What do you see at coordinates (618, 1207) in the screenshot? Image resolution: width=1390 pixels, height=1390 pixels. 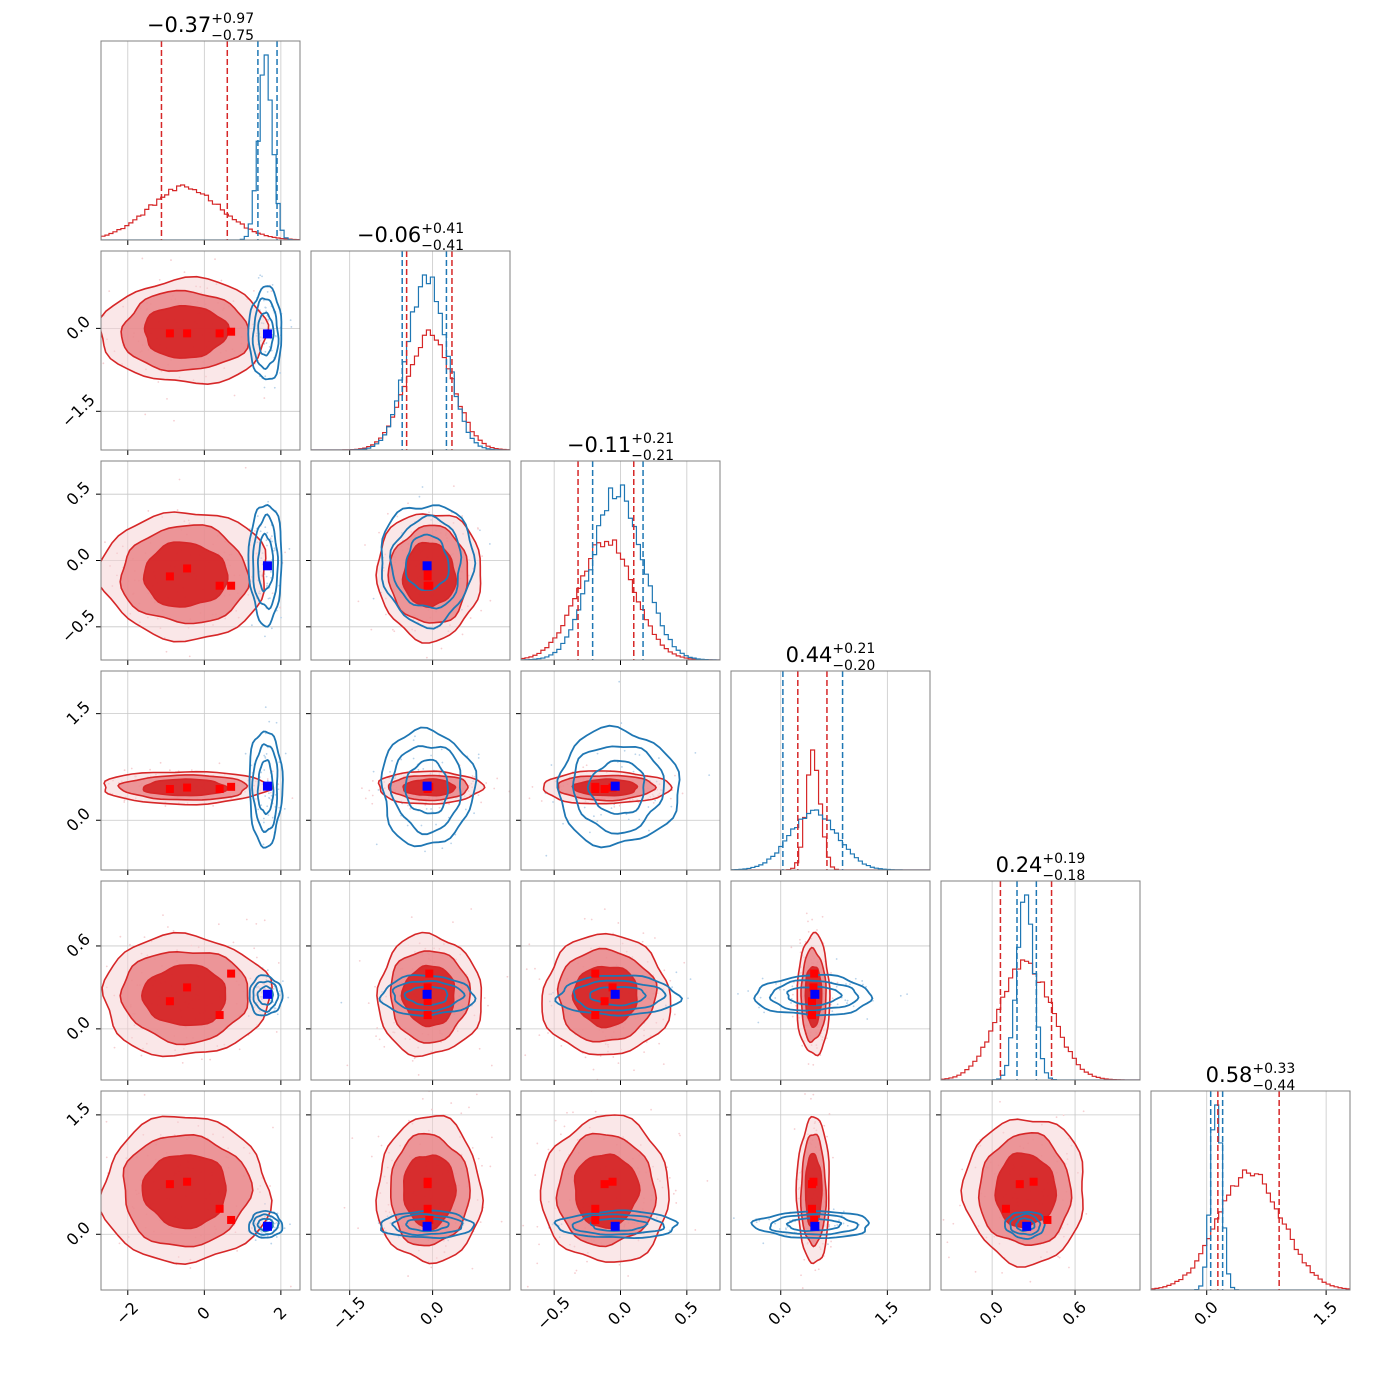 I see `contour-panel-2-5: −0.5 0.0 0.5` at bounding box center [618, 1207].